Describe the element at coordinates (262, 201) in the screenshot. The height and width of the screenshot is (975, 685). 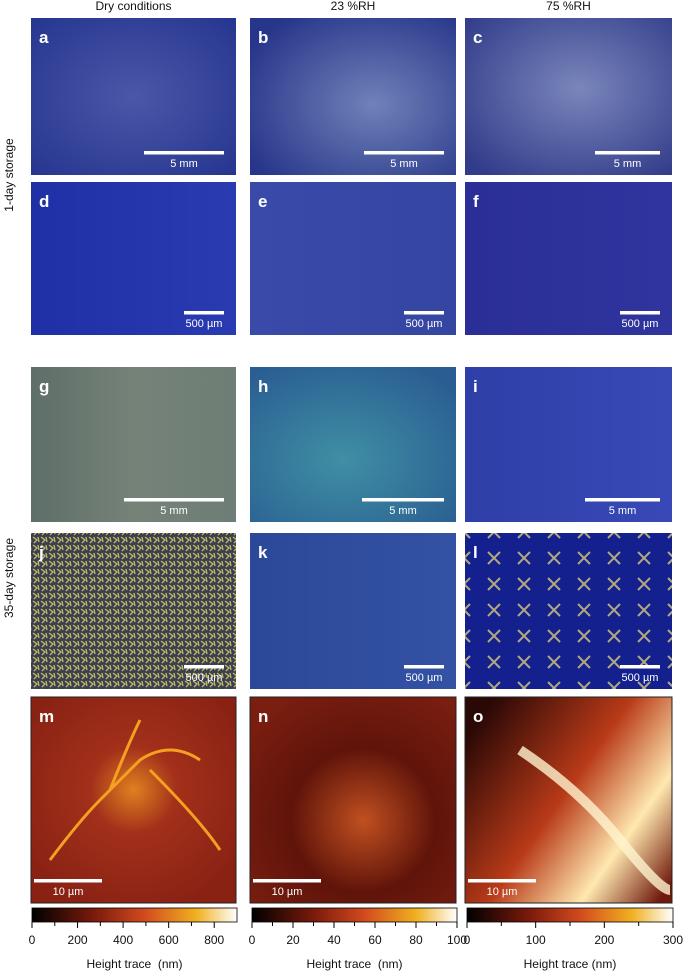
I see `panel-letter: e` at that location.